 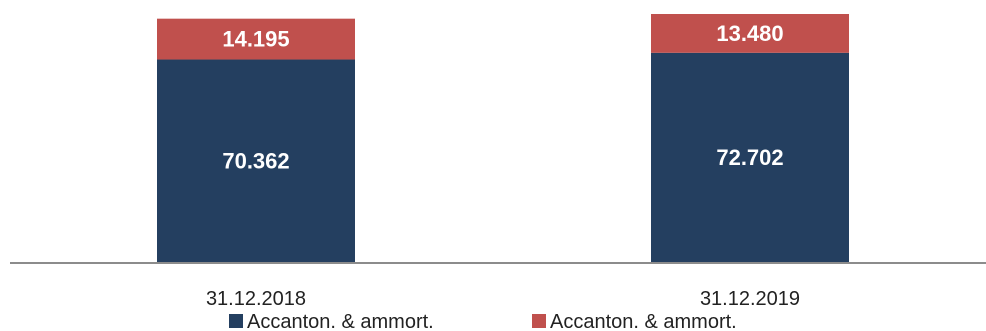 I want to click on legend-label-2: Accanton. & ammort., so click(x=643, y=321).